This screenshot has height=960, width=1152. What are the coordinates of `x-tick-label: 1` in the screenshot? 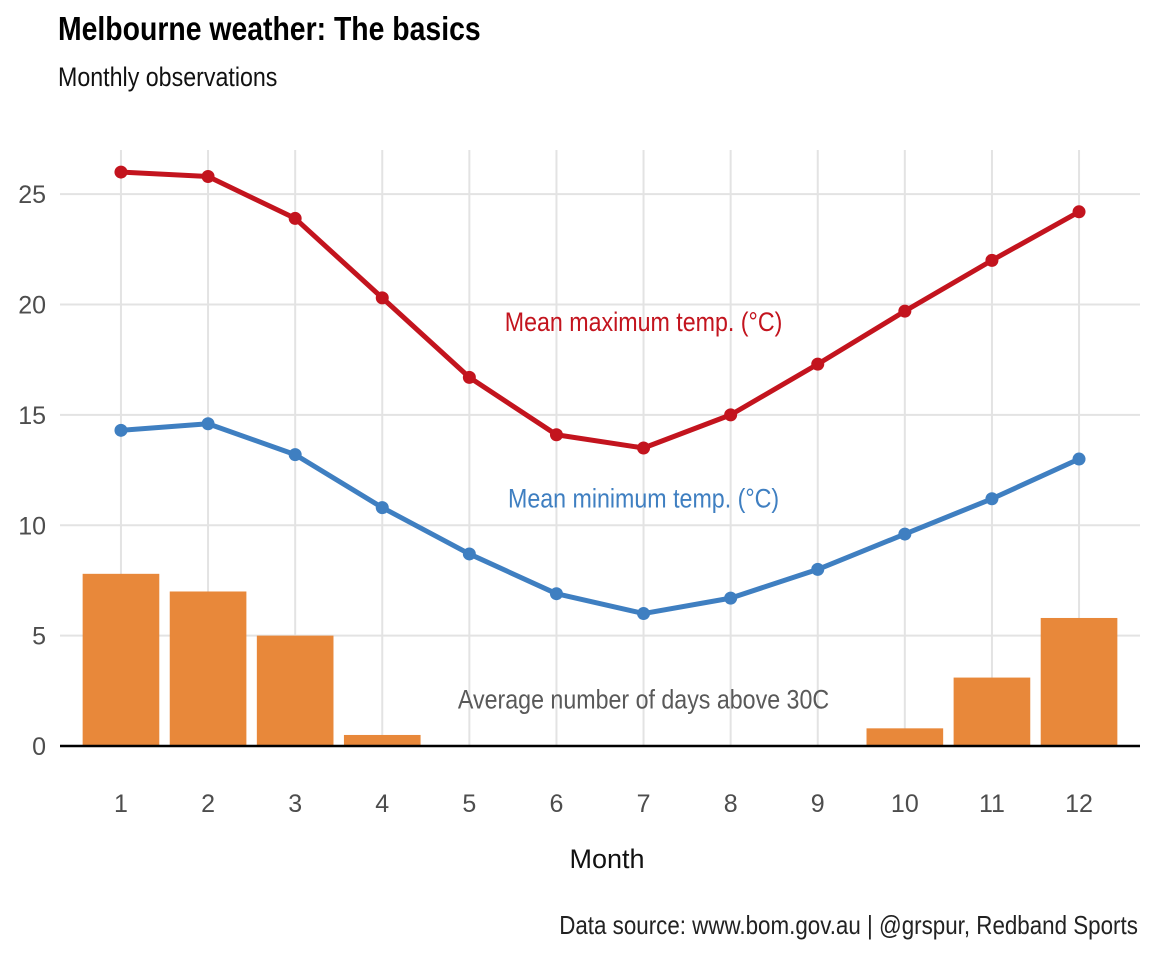 It's located at (121, 804).